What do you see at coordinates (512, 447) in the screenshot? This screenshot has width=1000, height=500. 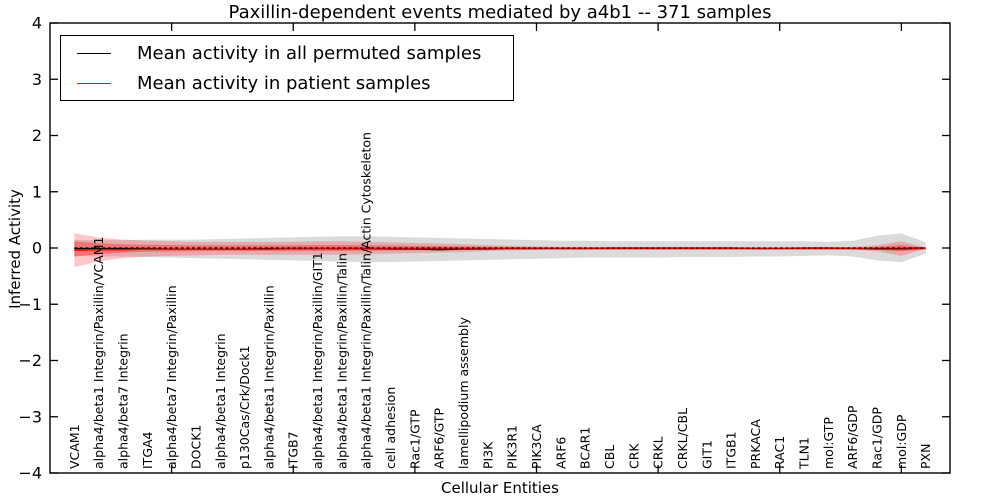 I see `x-tick-label: PIK3R1` at bounding box center [512, 447].